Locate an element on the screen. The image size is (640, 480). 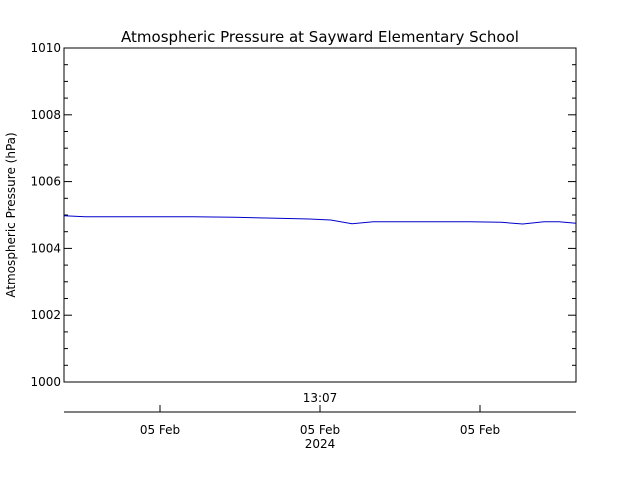
x-axis-year-label: 2024 is located at coordinates (320, 444).